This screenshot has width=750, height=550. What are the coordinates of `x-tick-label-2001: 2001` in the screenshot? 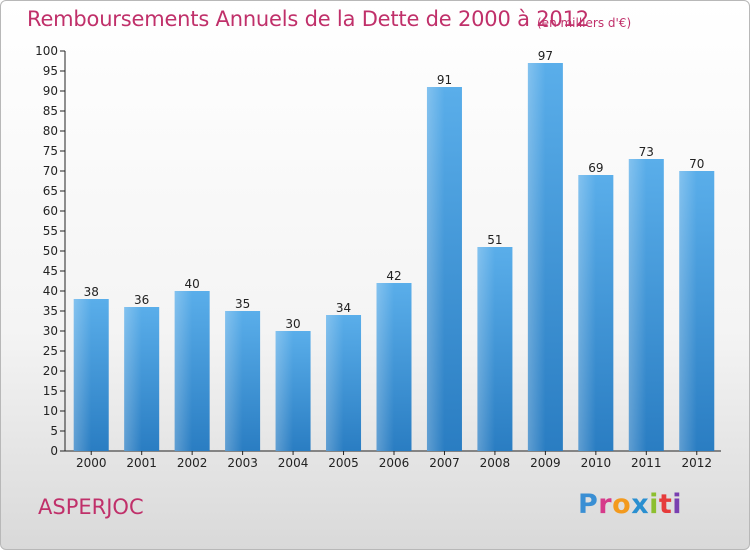 It's located at (141, 463).